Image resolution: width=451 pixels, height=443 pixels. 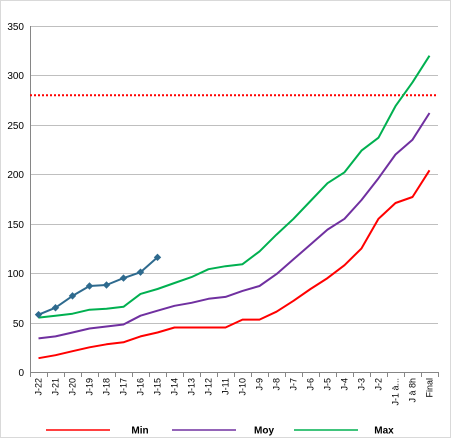 I want to click on x-tick-label-j-9: J-9, so click(x=260, y=384).